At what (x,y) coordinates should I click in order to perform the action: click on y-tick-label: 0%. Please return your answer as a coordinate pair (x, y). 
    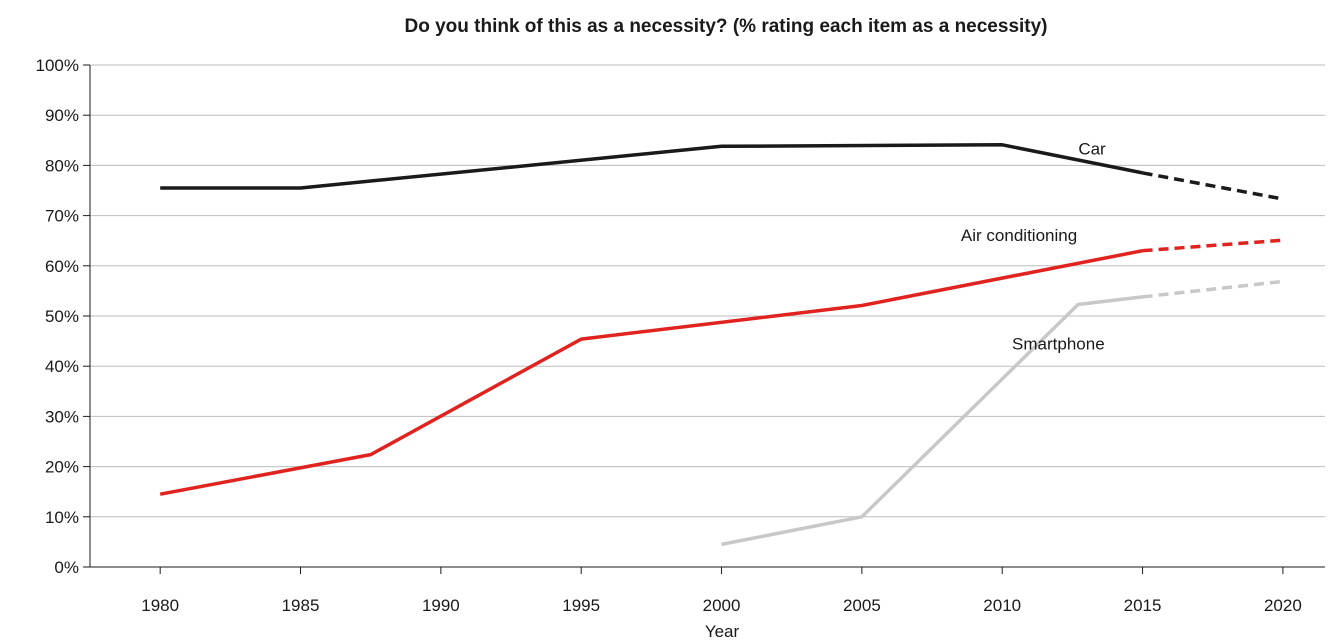
    Looking at the image, I should click on (66, 567).